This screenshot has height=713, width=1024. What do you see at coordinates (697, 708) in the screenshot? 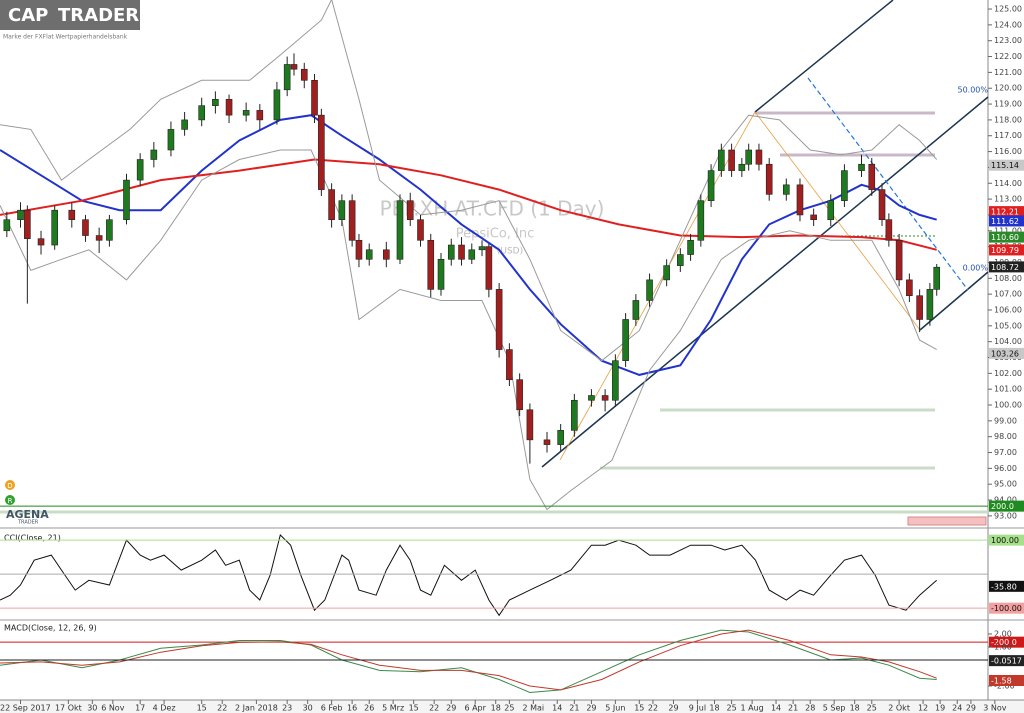
I see `x-tick-label: 9 Jul` at bounding box center [697, 708].